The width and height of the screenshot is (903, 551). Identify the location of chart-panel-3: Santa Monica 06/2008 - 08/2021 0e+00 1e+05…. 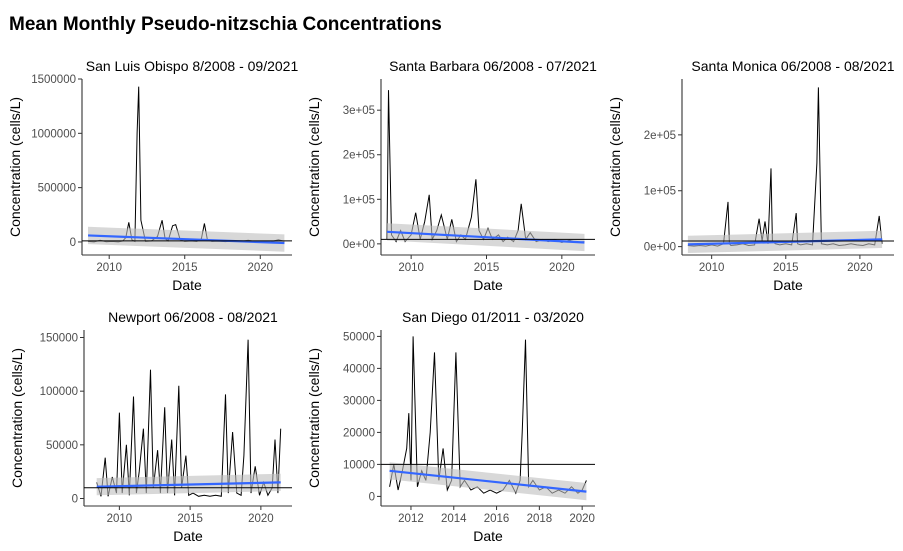
(751, 175).